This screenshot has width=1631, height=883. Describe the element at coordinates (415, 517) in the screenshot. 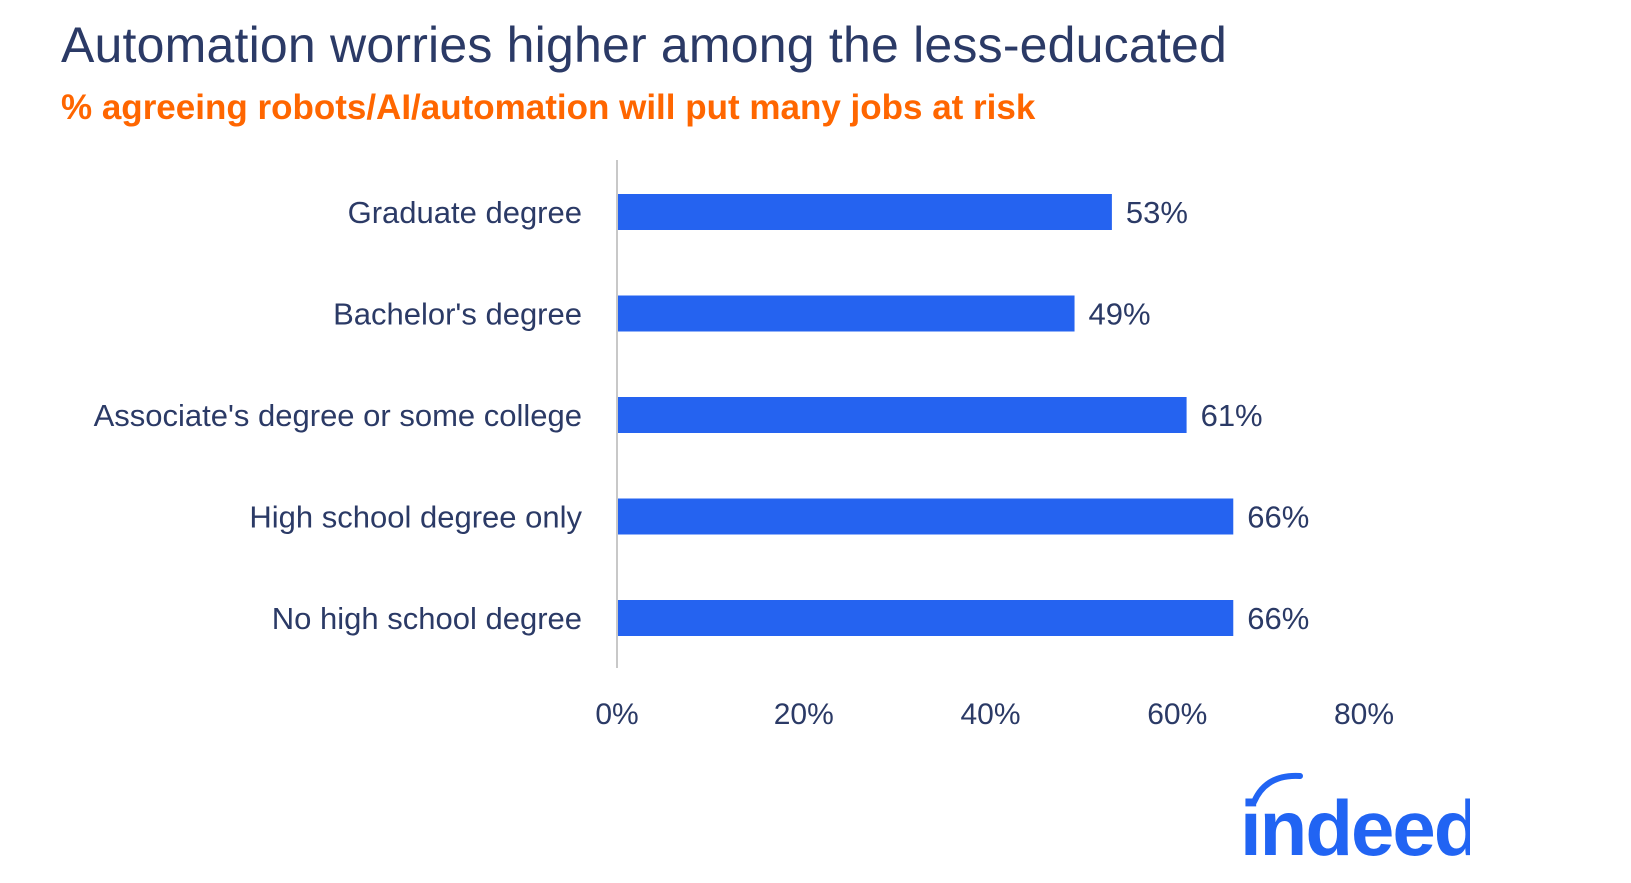

I see `category-label: High school degree only` at that location.